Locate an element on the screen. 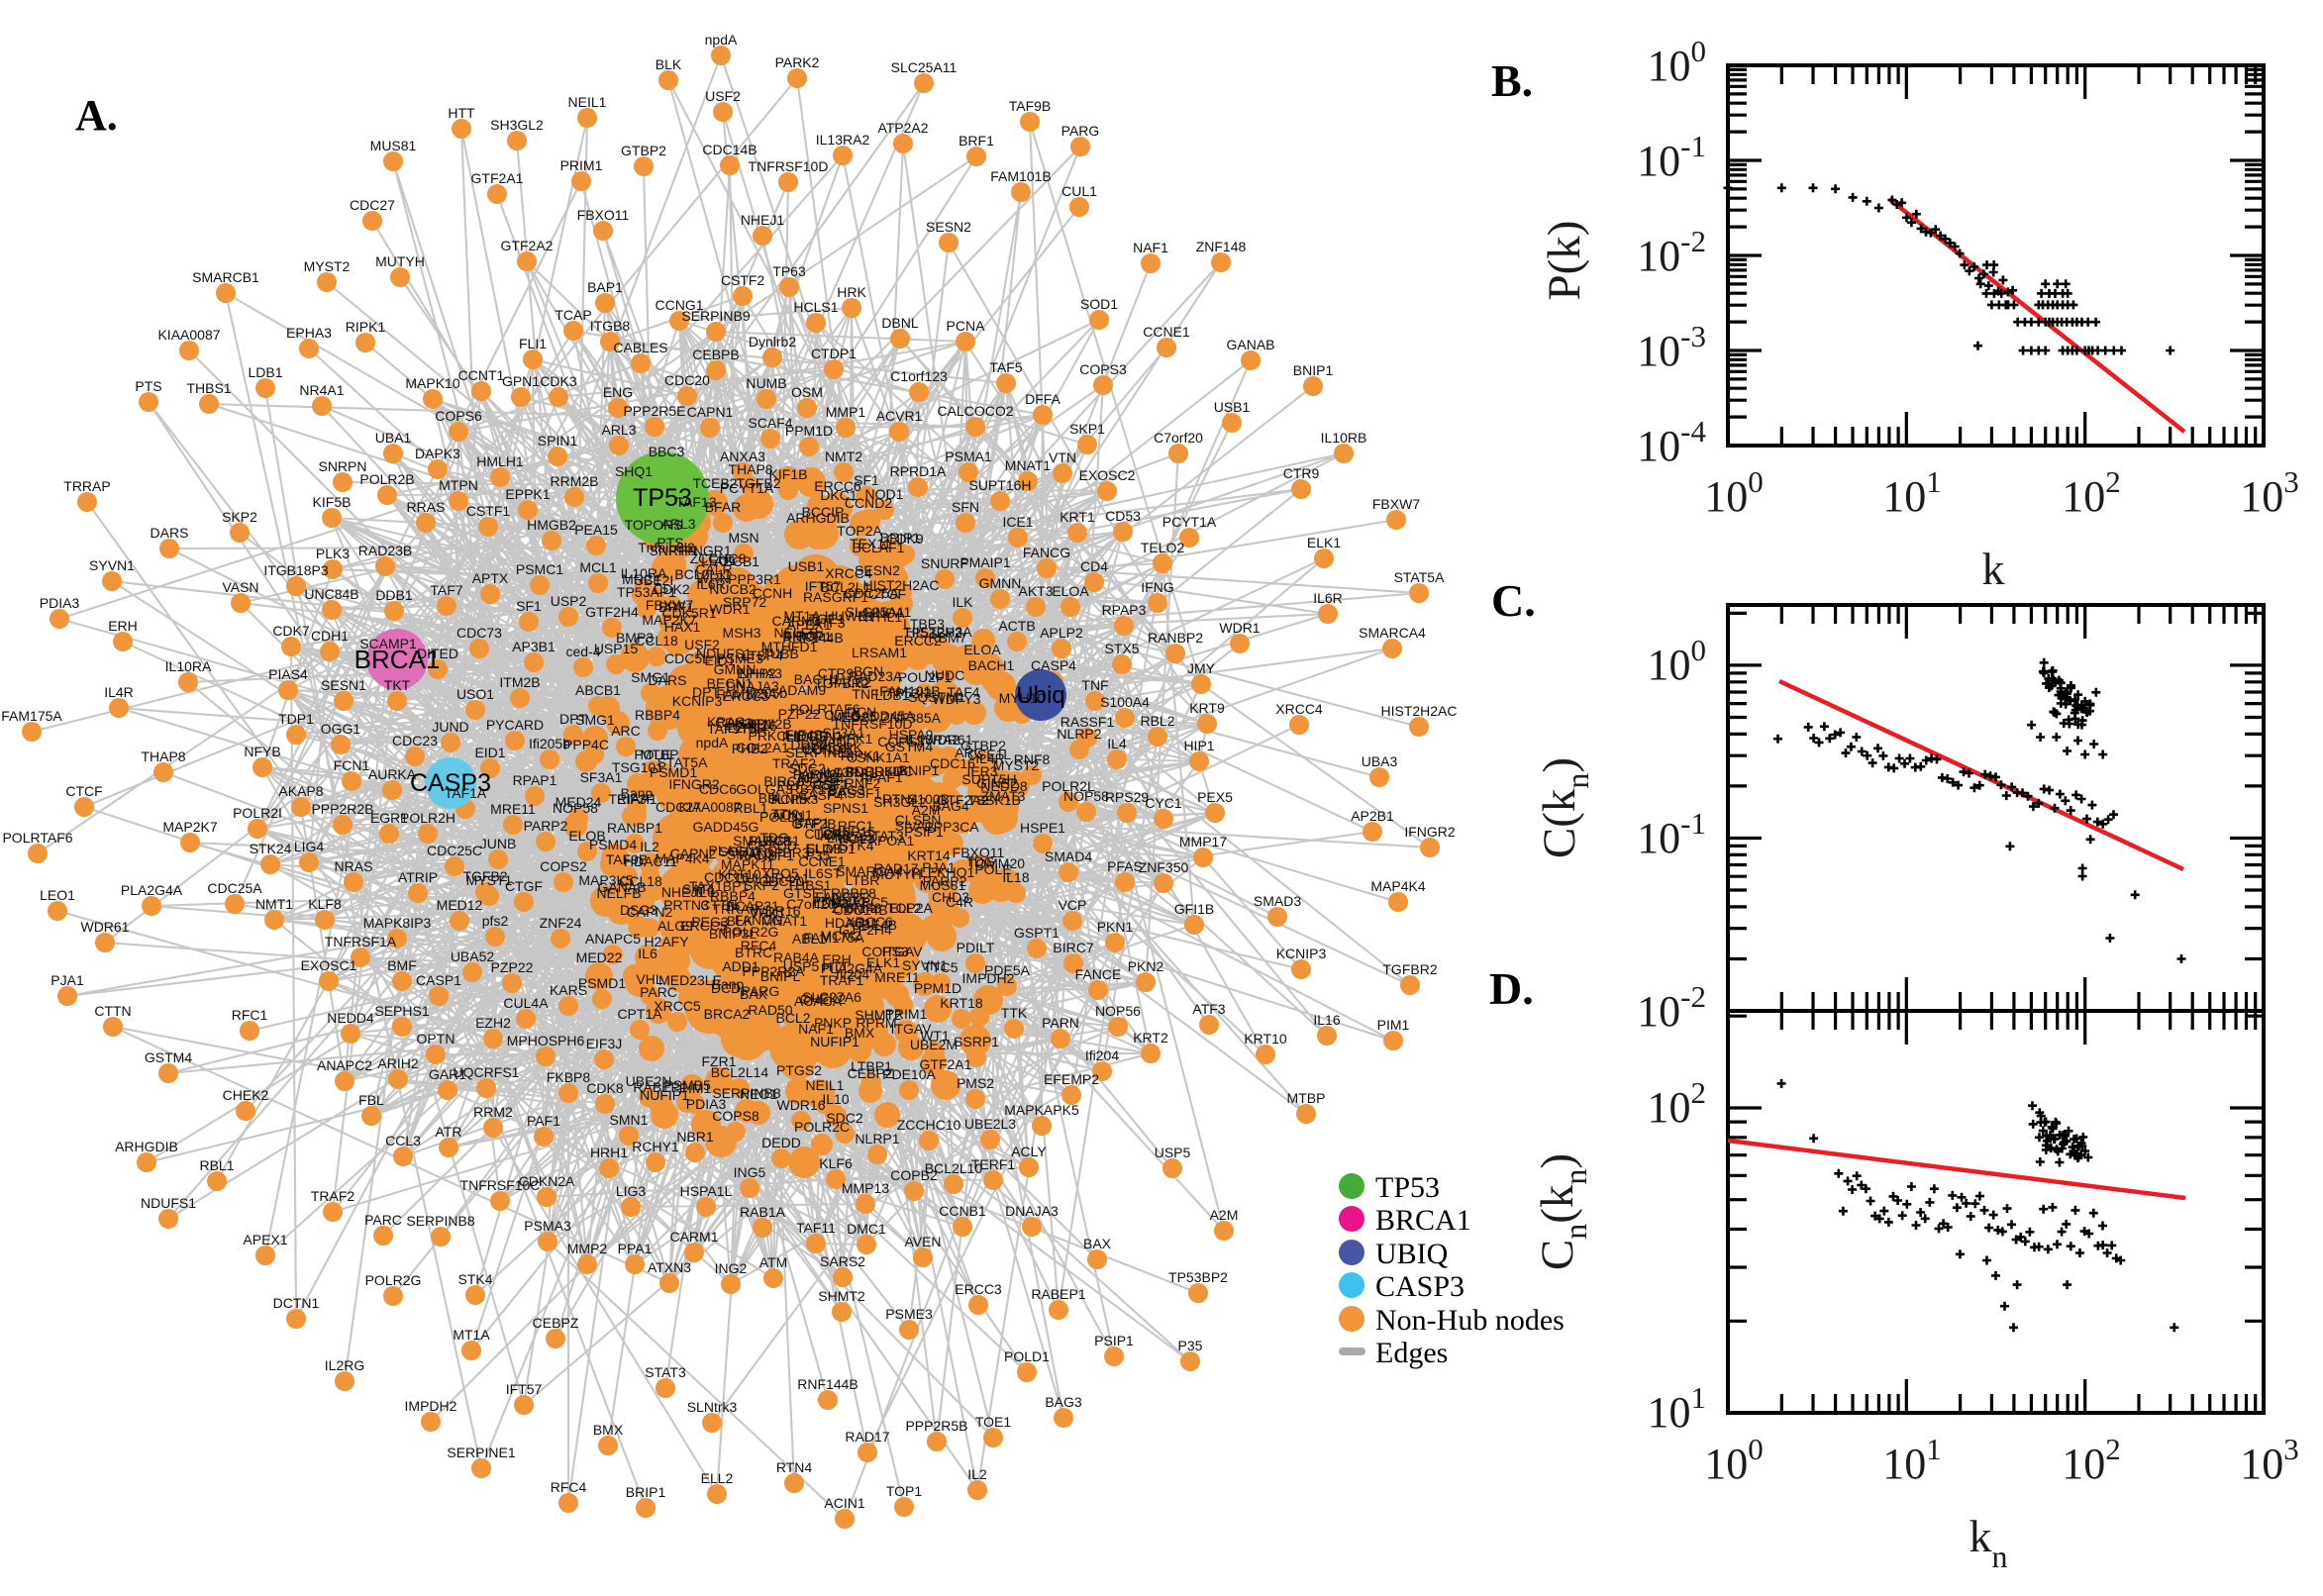 This screenshot has height=1596, width=2323. svg-text: TOPORS is located at coordinates (654, 525).